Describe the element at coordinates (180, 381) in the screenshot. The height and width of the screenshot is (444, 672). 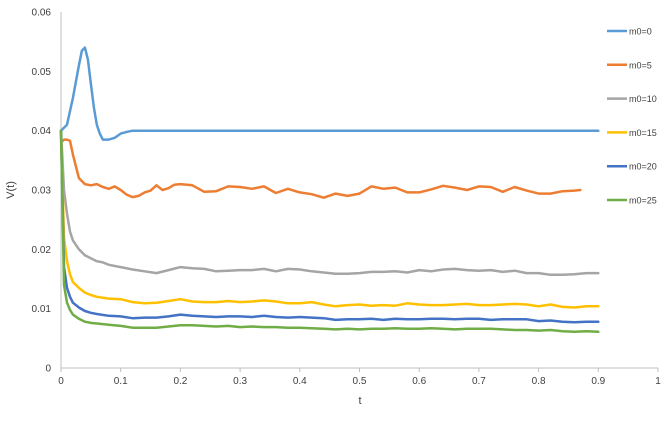
I see `x-tick-label: 0.2` at that location.